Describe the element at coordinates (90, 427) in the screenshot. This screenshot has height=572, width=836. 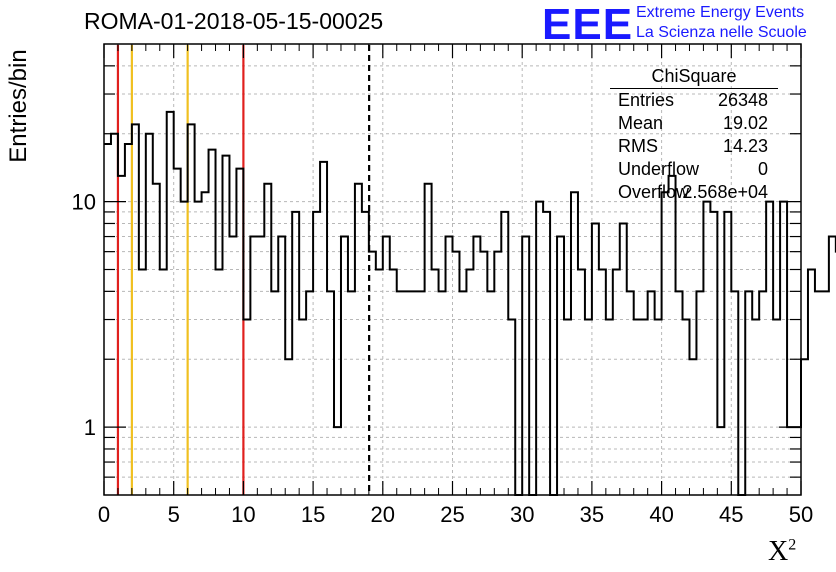
I see `y-tick-label: 1` at that location.